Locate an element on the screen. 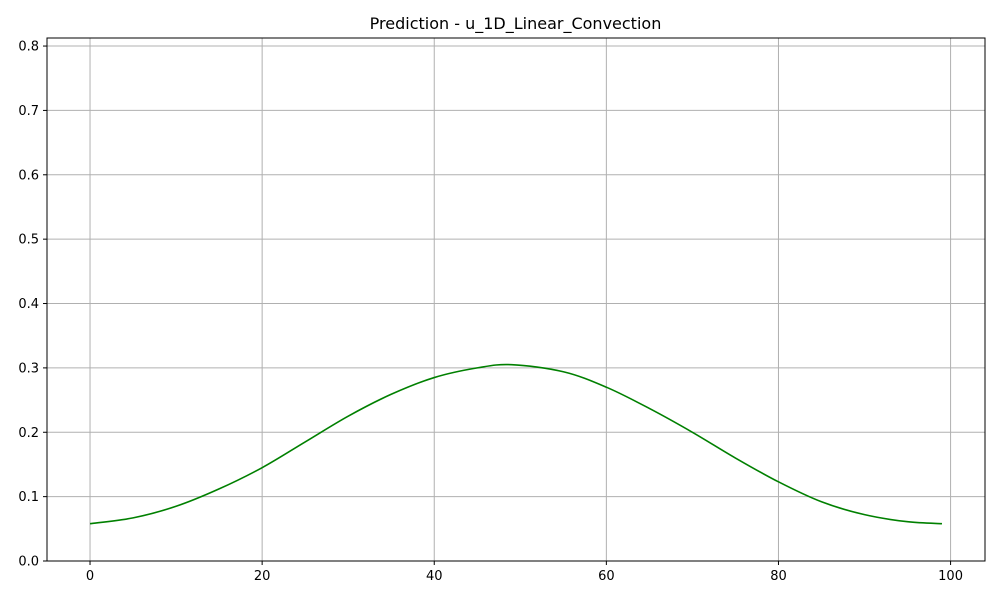  y-tick-label: 0.7 is located at coordinates (28, 111).